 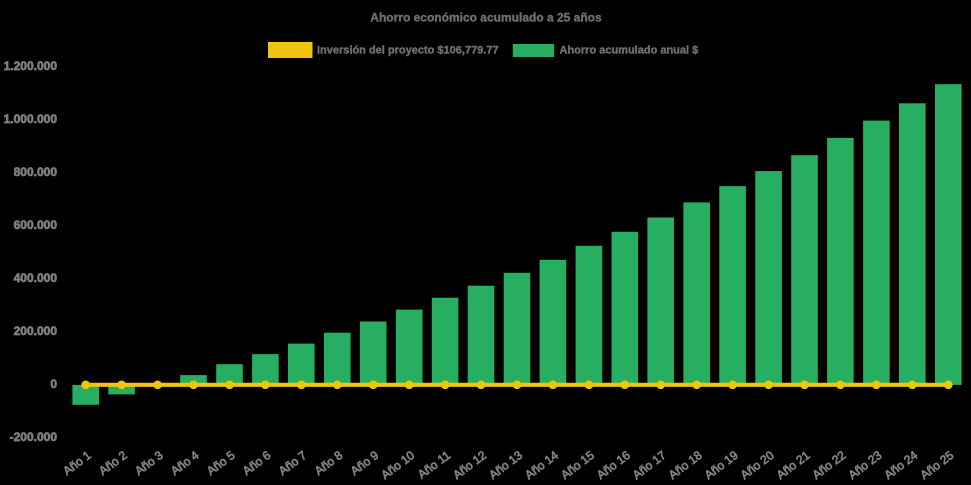 I want to click on svg-text: 600.000, so click(x=36, y=225).